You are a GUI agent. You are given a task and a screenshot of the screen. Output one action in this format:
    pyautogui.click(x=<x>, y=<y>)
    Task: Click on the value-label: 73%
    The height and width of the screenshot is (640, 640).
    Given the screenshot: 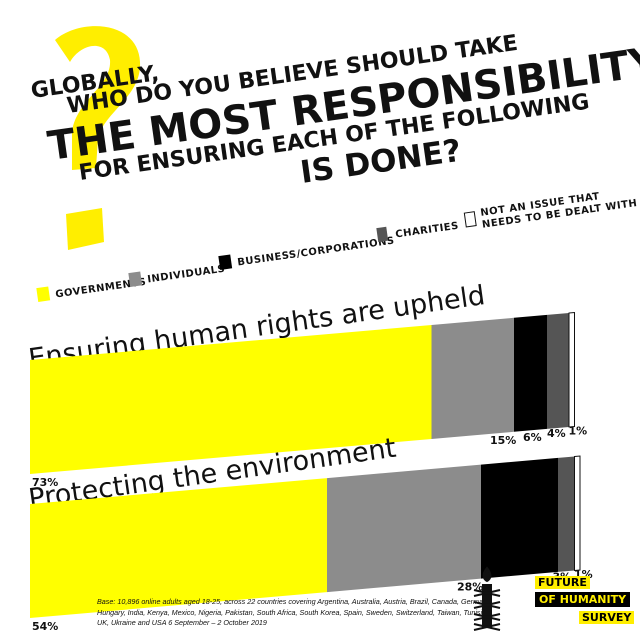 What is the action you would take?
    pyautogui.click(x=45, y=482)
    